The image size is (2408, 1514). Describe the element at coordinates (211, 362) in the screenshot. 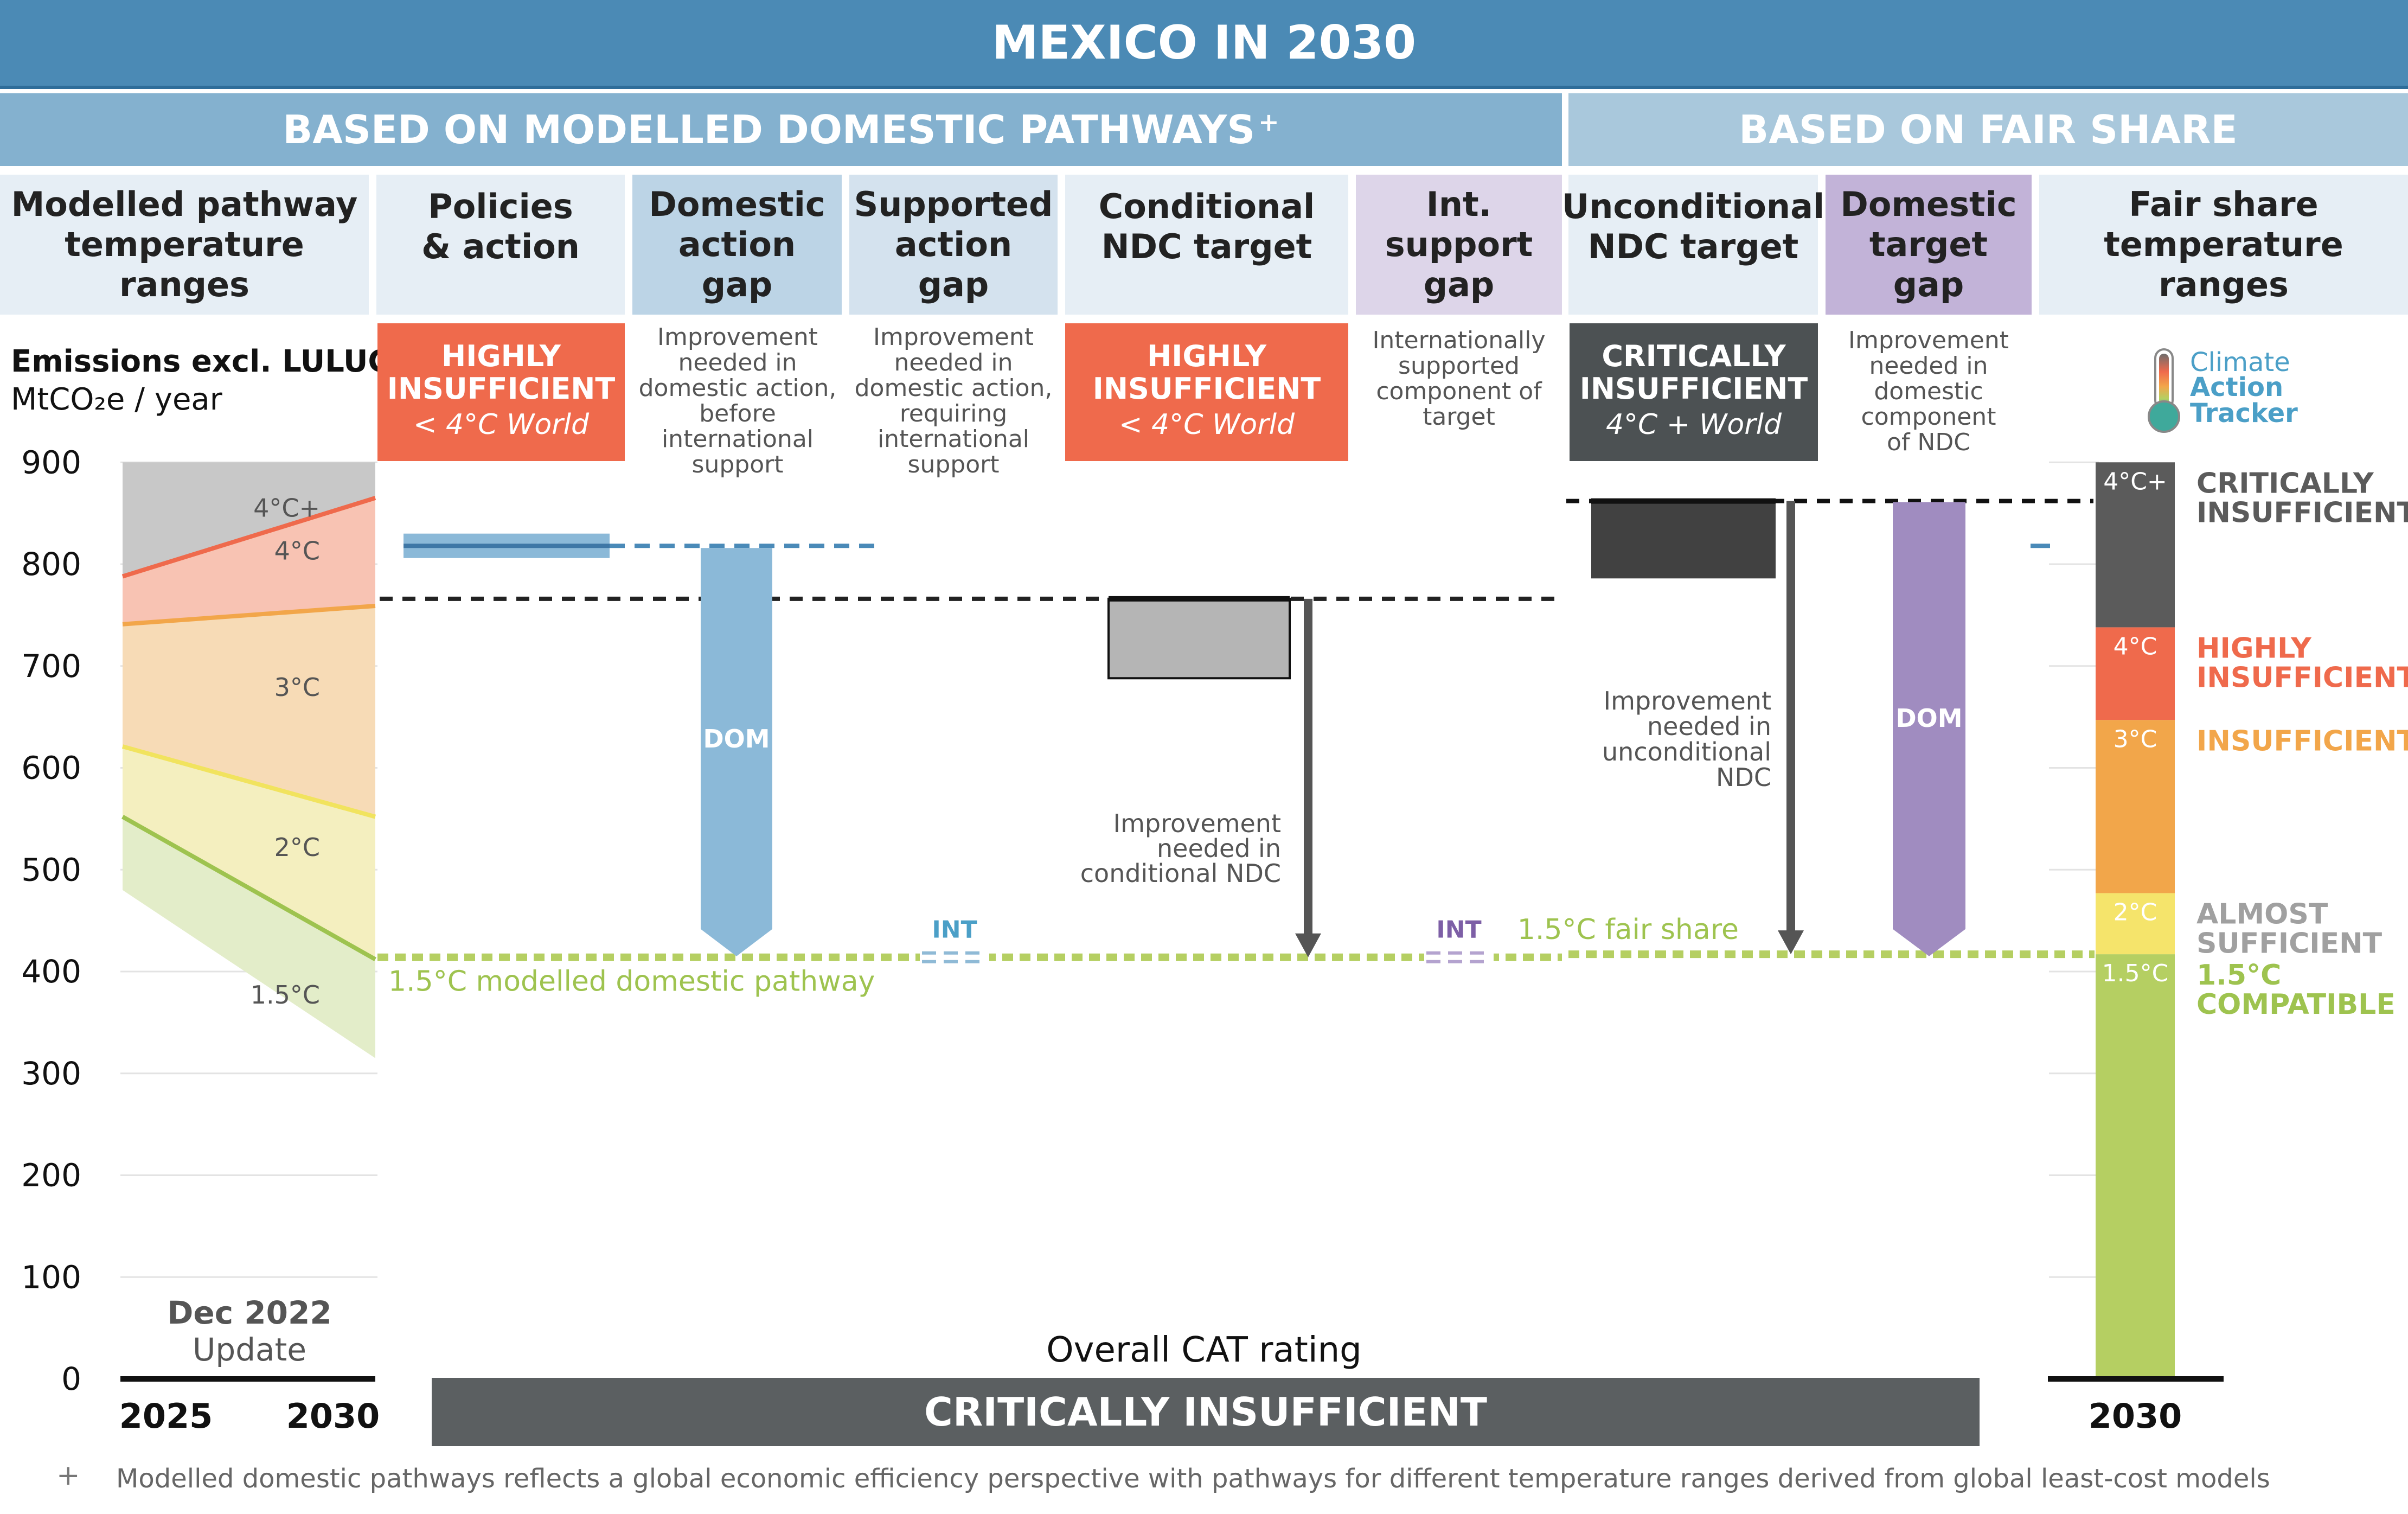

I see `y-axis-title: Emissions excl. LULUCF` at that location.